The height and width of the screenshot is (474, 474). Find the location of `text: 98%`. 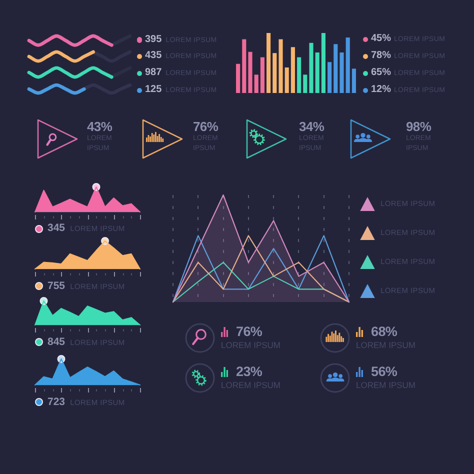

text: 98% is located at coordinates (419, 126).